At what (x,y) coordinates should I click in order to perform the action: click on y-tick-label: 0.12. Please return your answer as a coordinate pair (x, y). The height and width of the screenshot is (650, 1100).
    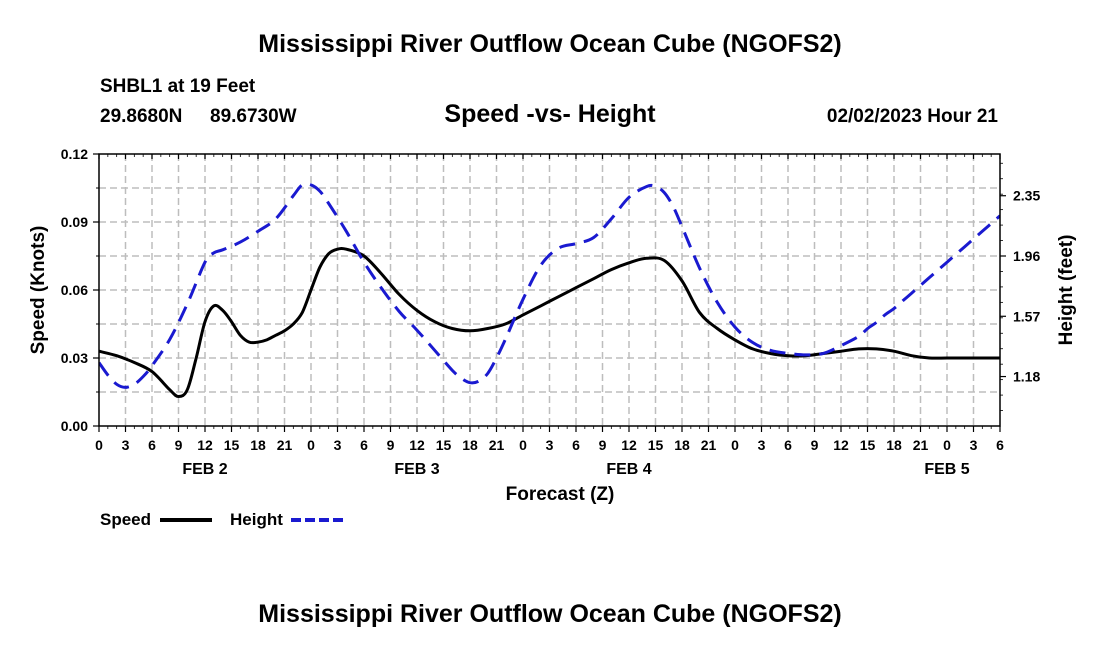
    Looking at the image, I should click on (74, 154).